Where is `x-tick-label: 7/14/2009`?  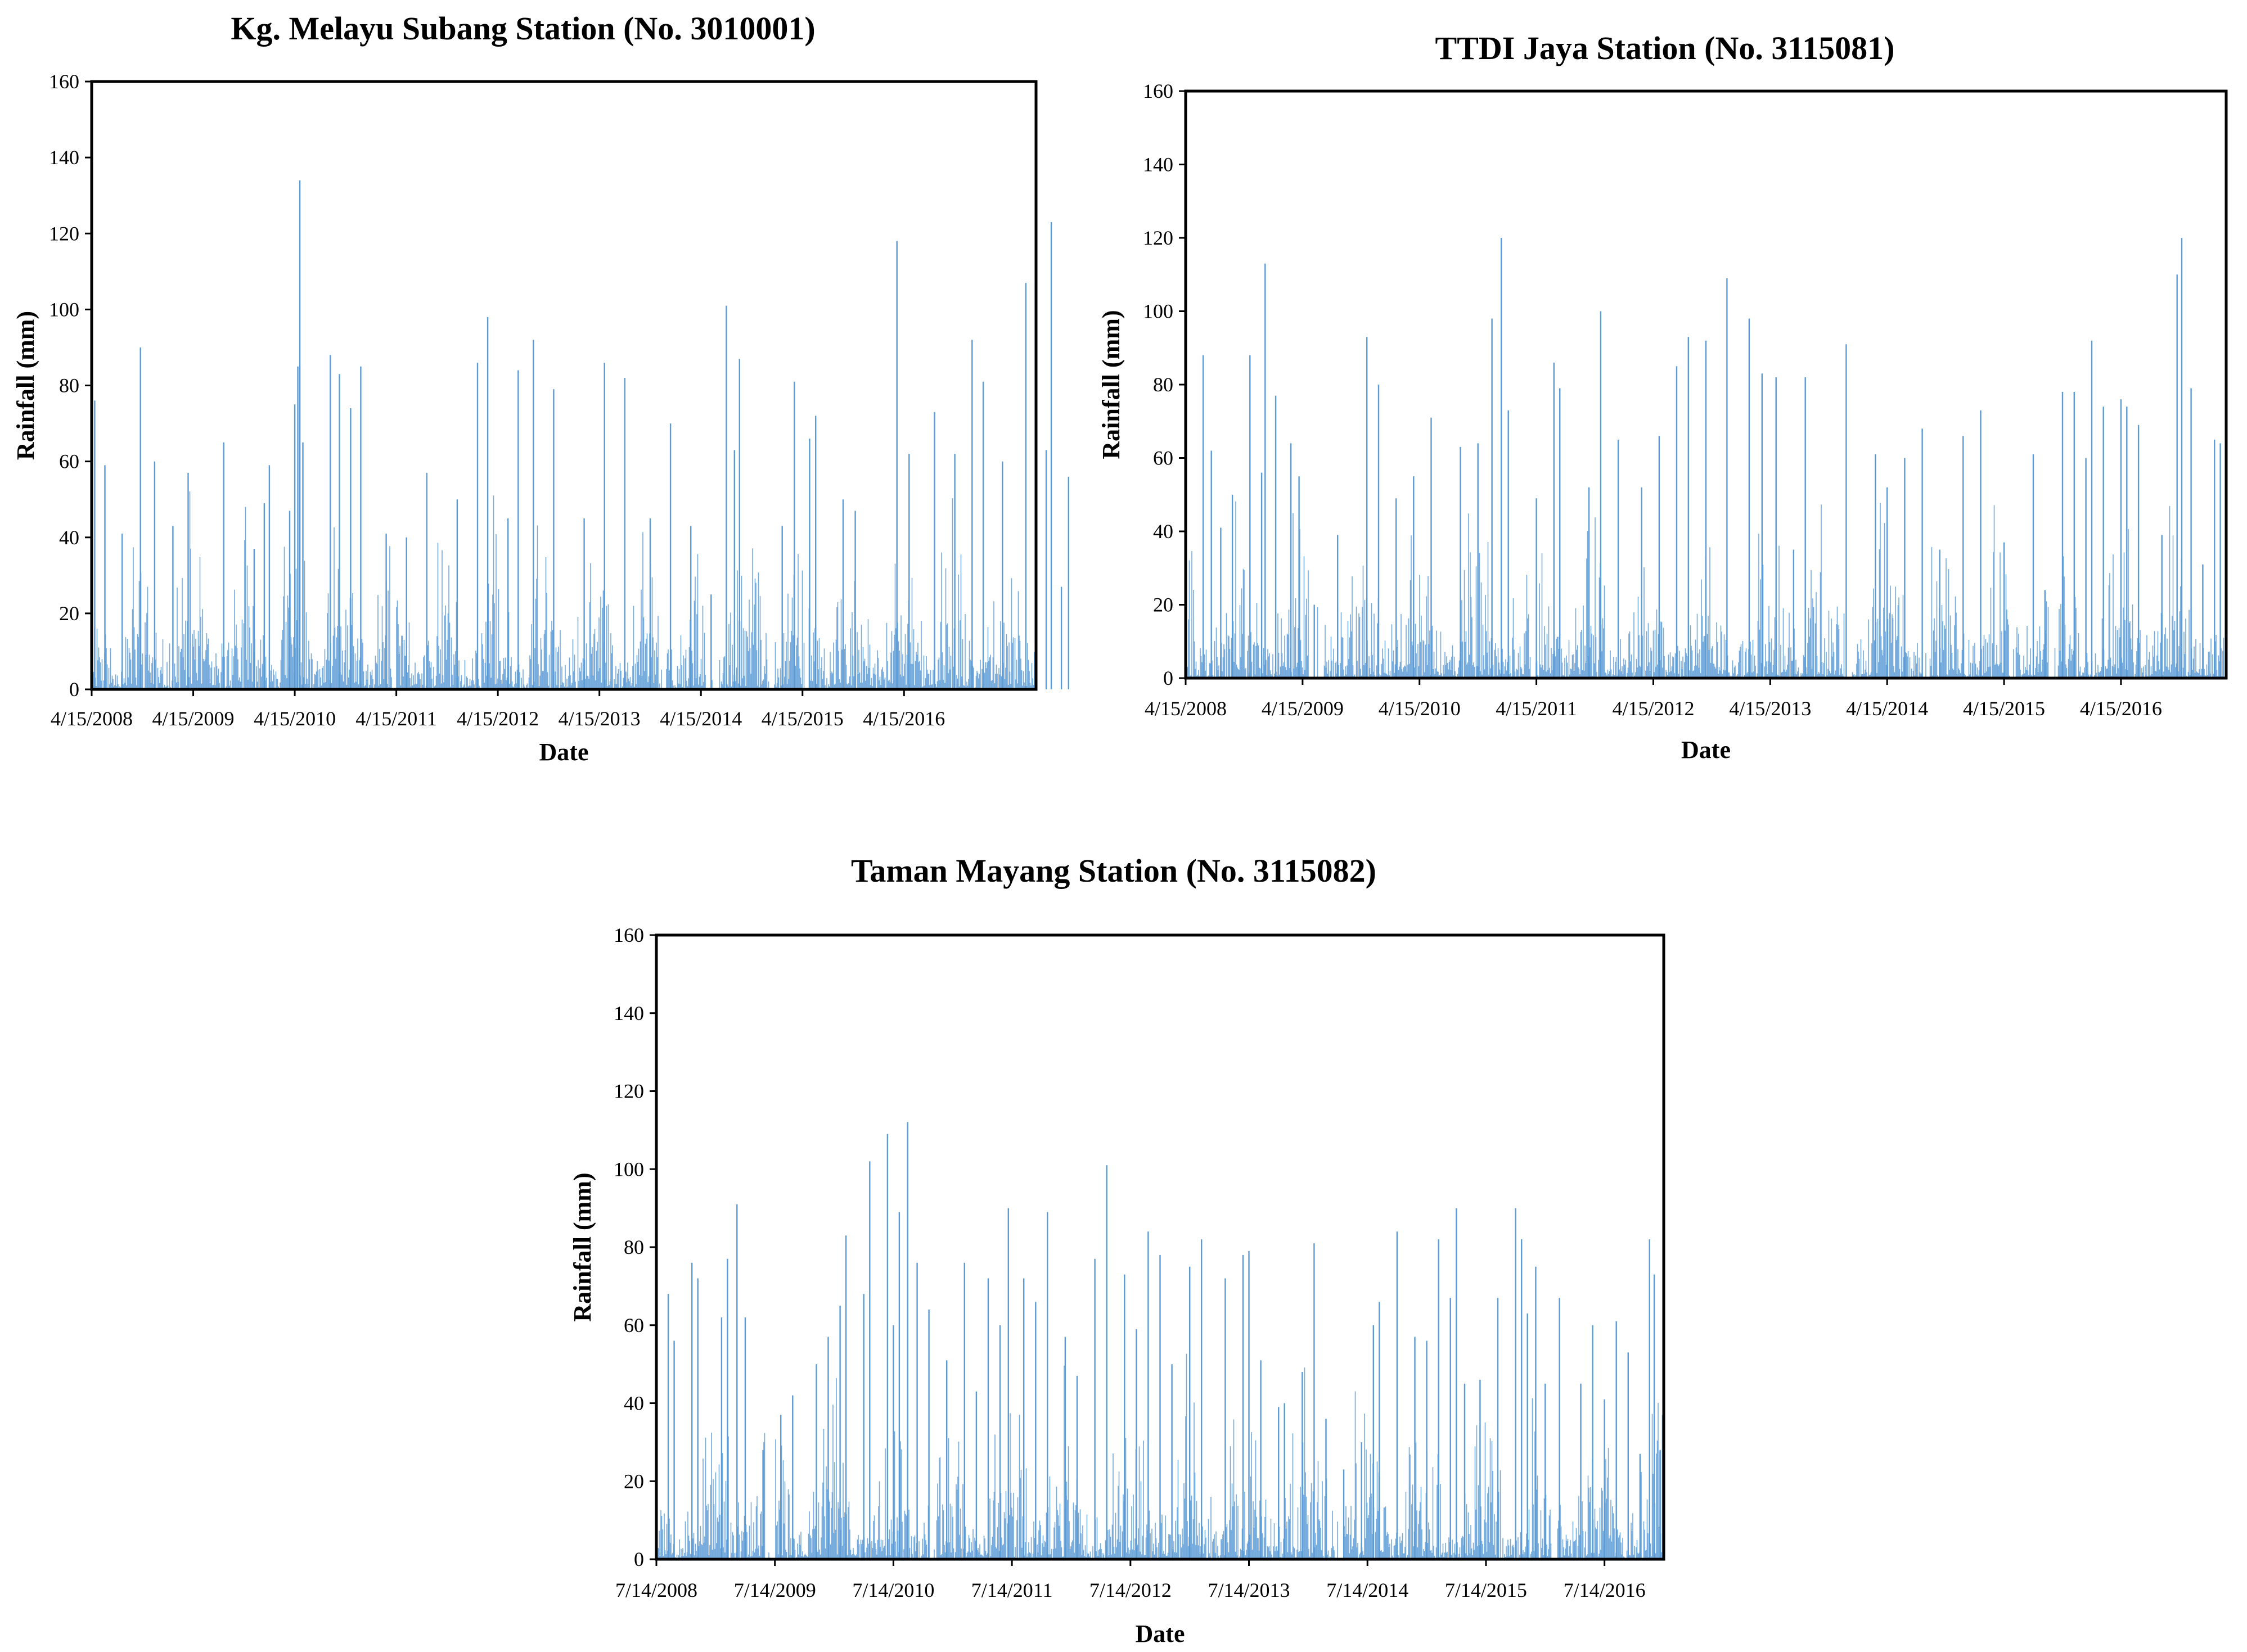
x-tick-label: 7/14/2009 is located at coordinates (775, 1590).